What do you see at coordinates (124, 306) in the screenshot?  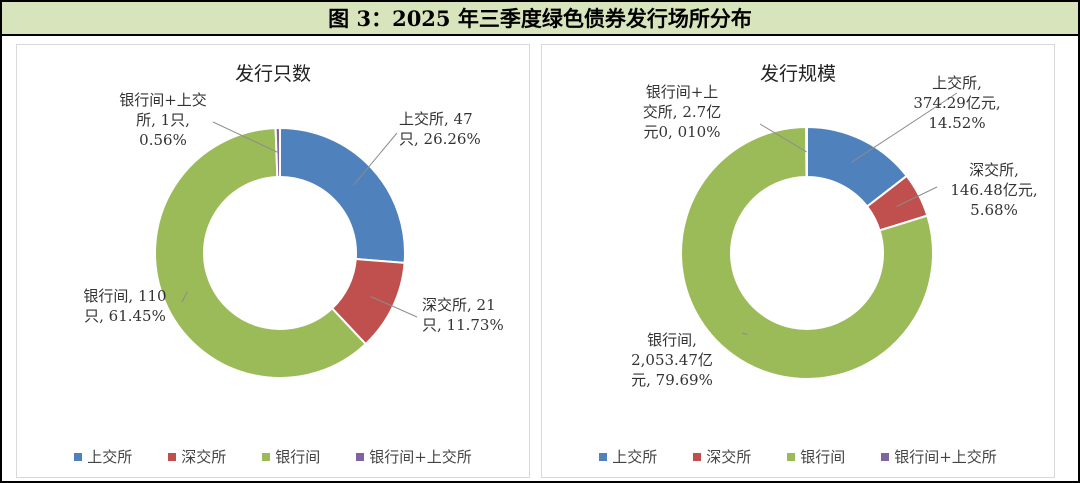 I see `data-label-interbank: 银行间, 110 只, 61.45%` at bounding box center [124, 306].